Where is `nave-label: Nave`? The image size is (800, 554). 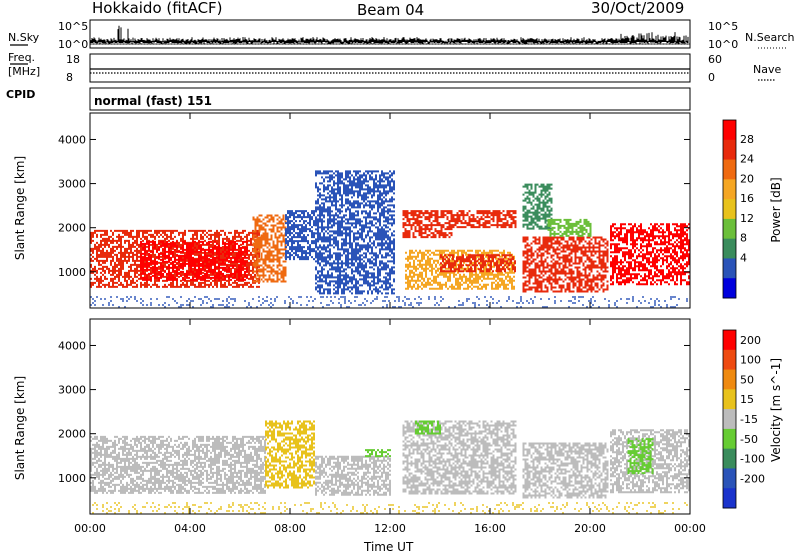 nave-label: Nave is located at coordinates (767, 69).